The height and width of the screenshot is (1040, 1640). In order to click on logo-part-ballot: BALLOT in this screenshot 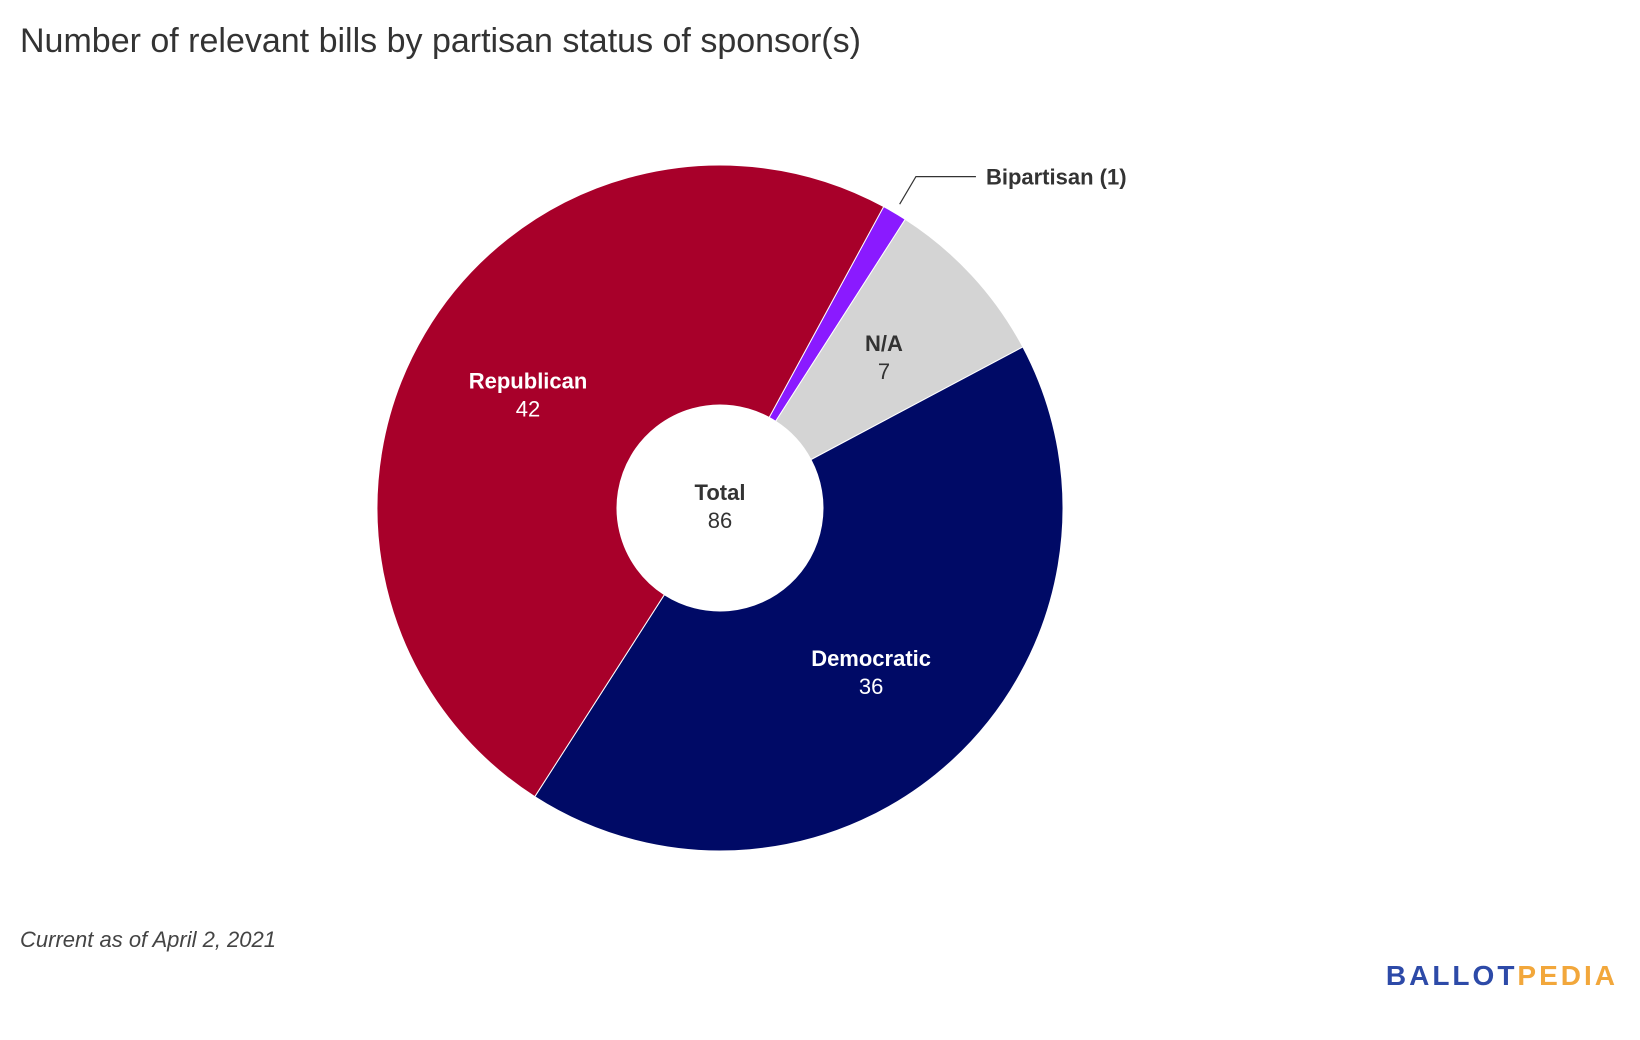, I will do `click(1451, 975)`.